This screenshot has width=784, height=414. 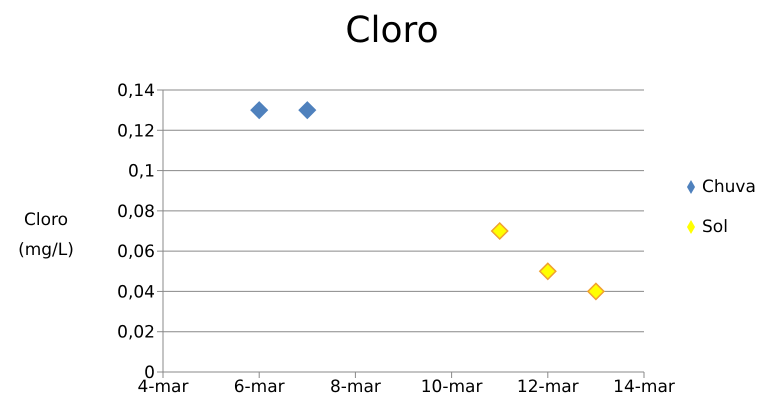 I want to click on y-axis-title: Cloro (mg/L), so click(x=46, y=235).